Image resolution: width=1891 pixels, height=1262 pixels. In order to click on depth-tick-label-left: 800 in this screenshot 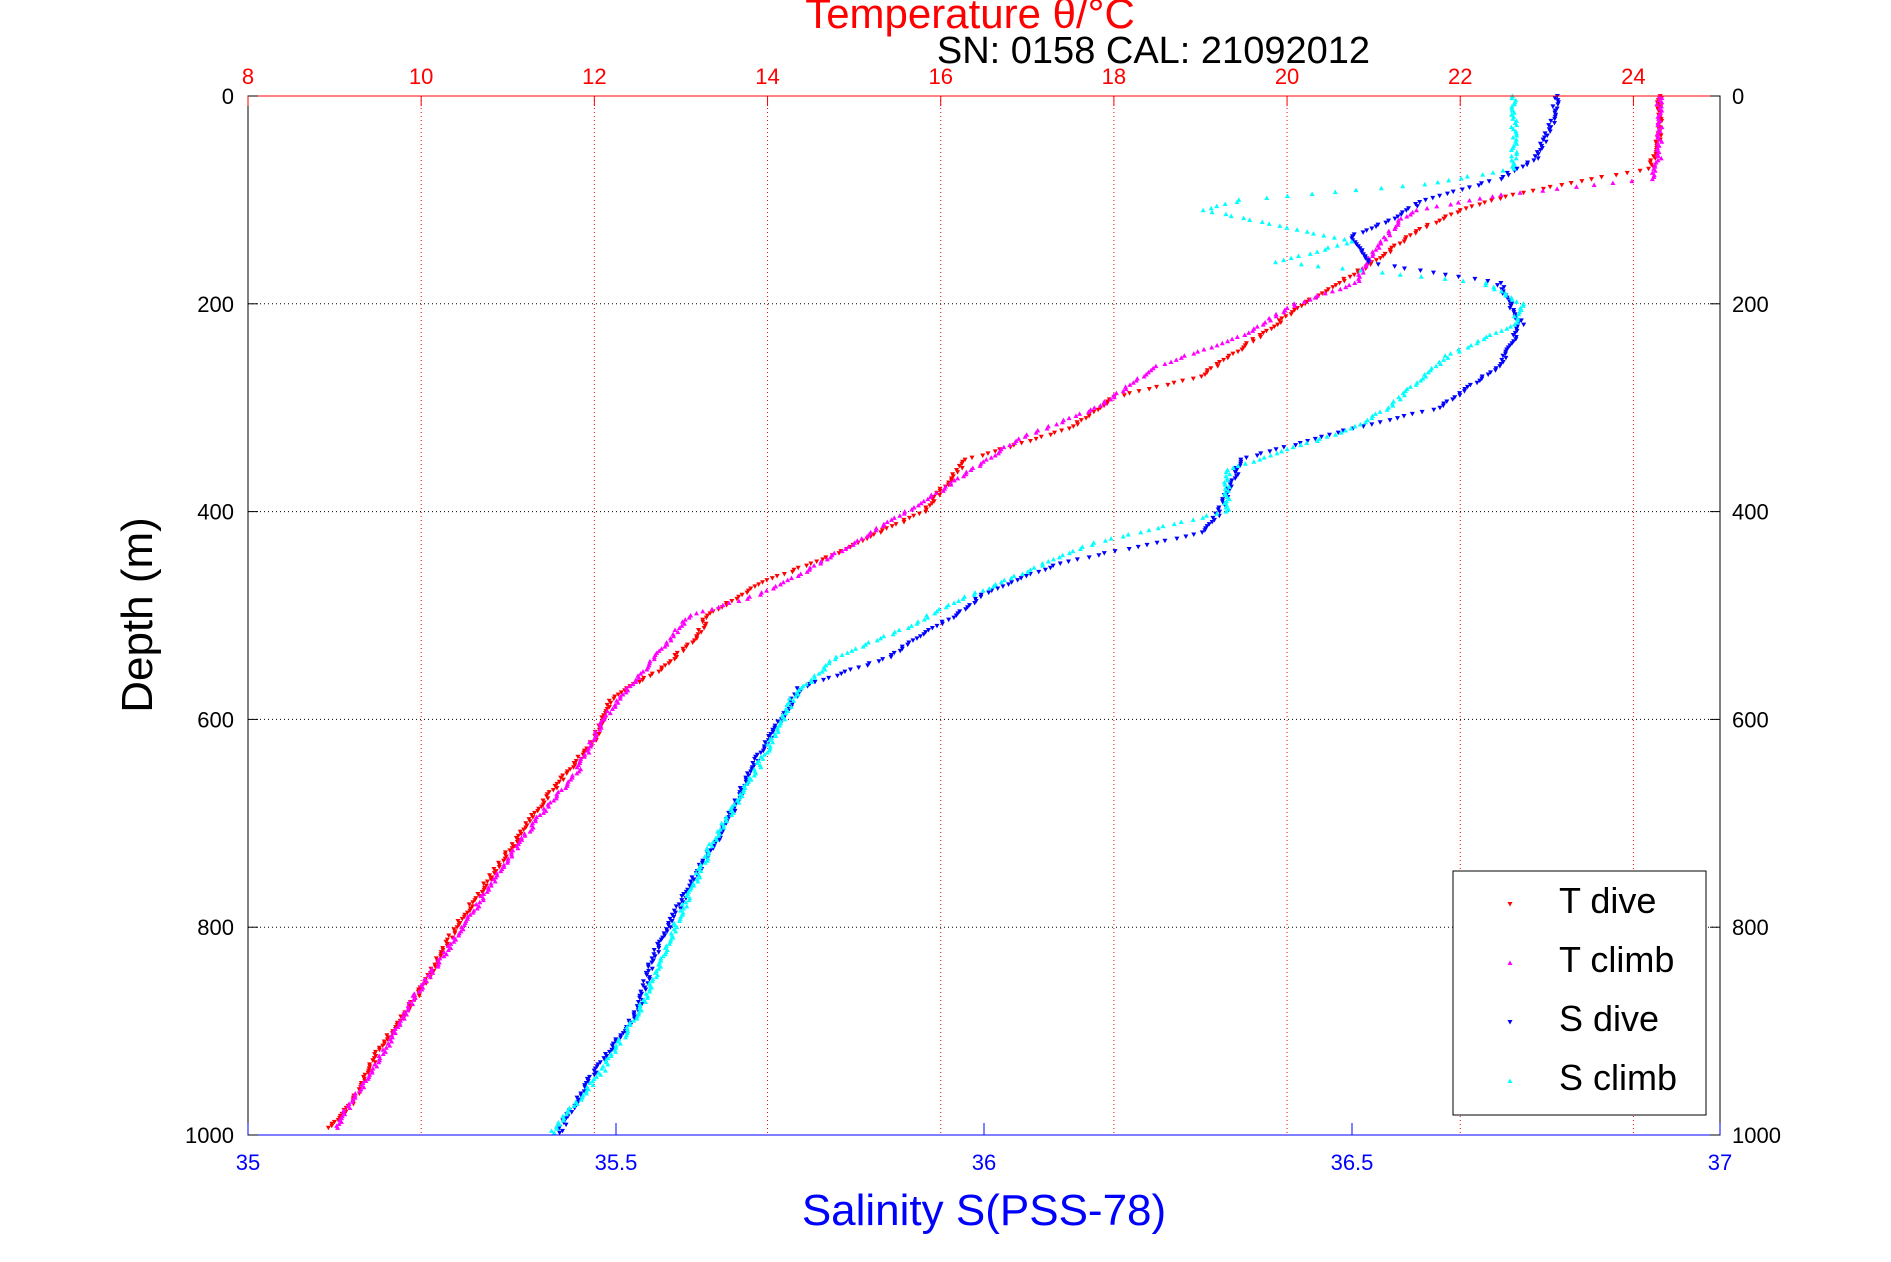, I will do `click(215, 927)`.